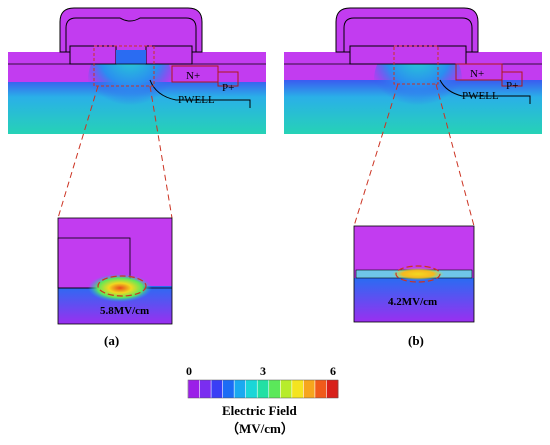  I want to click on zoom-annotation-b: 4.2MV/cm, so click(412, 302).